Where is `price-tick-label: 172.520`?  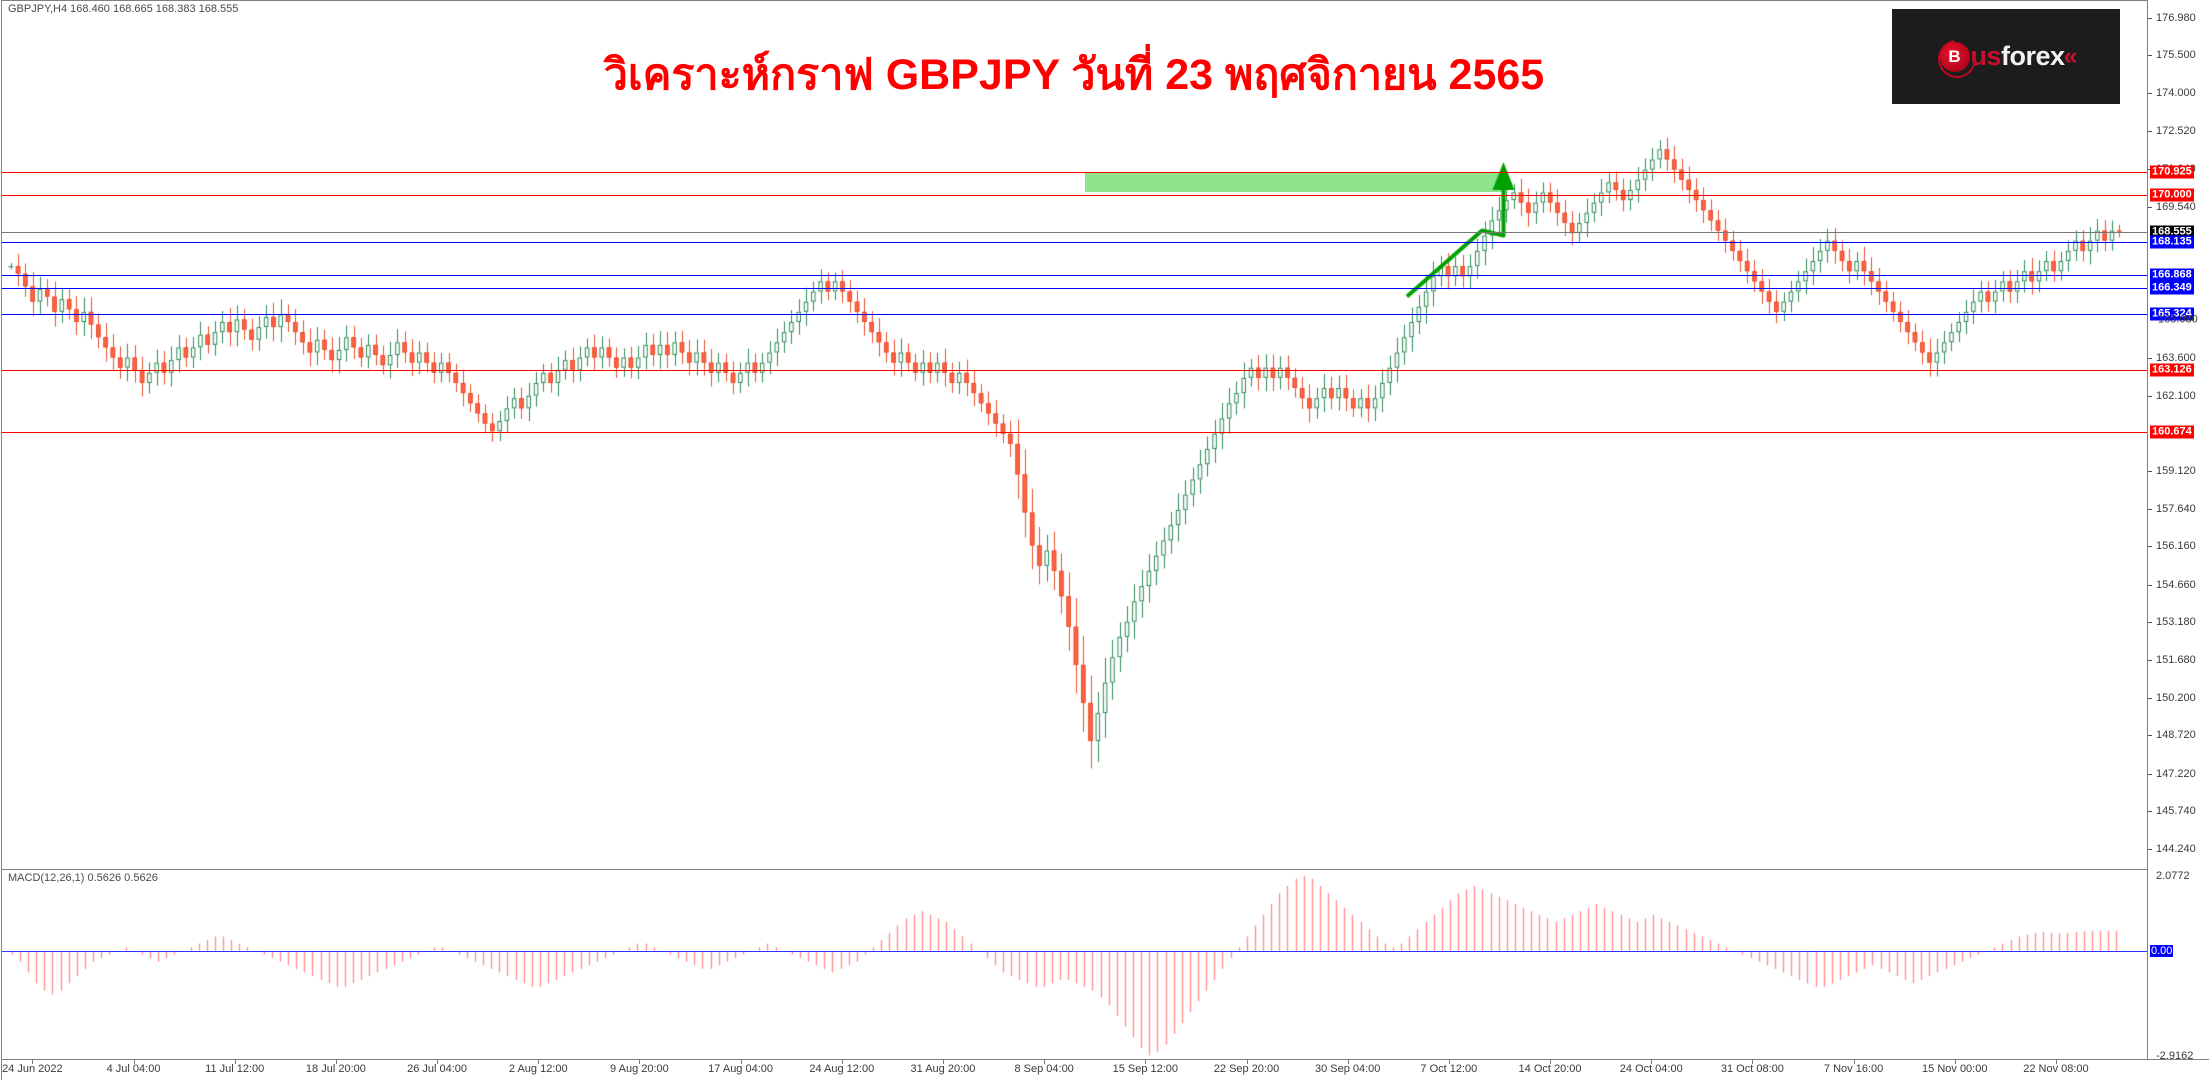 price-tick-label: 172.520 is located at coordinates (2176, 131).